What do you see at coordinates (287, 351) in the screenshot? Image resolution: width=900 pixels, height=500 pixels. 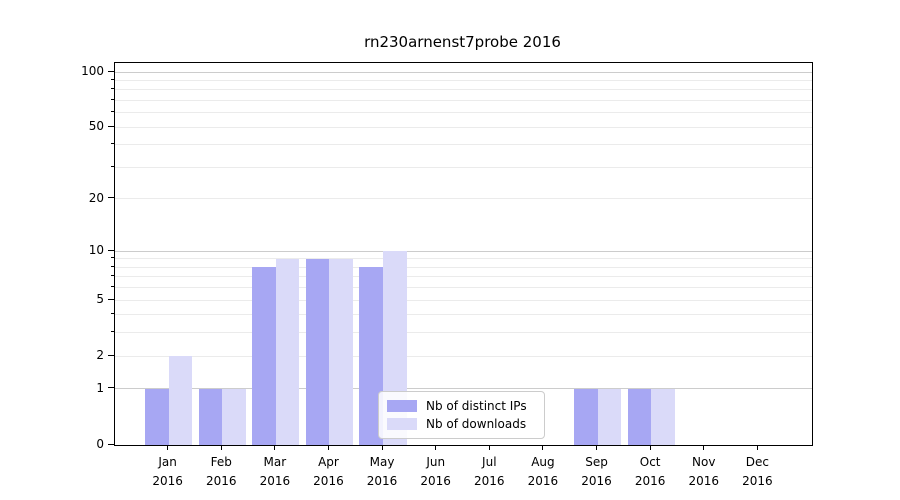 I see `bar-mar-downloads` at bounding box center [287, 351].